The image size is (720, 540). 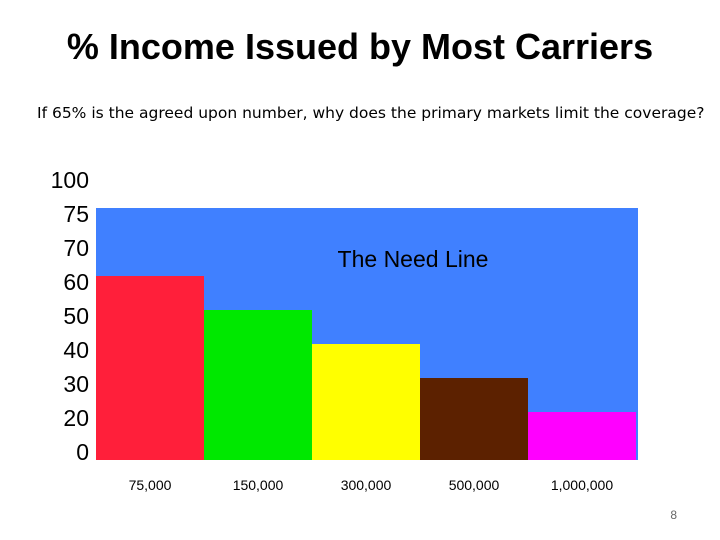 I want to click on page-number: 8, so click(x=673, y=515).